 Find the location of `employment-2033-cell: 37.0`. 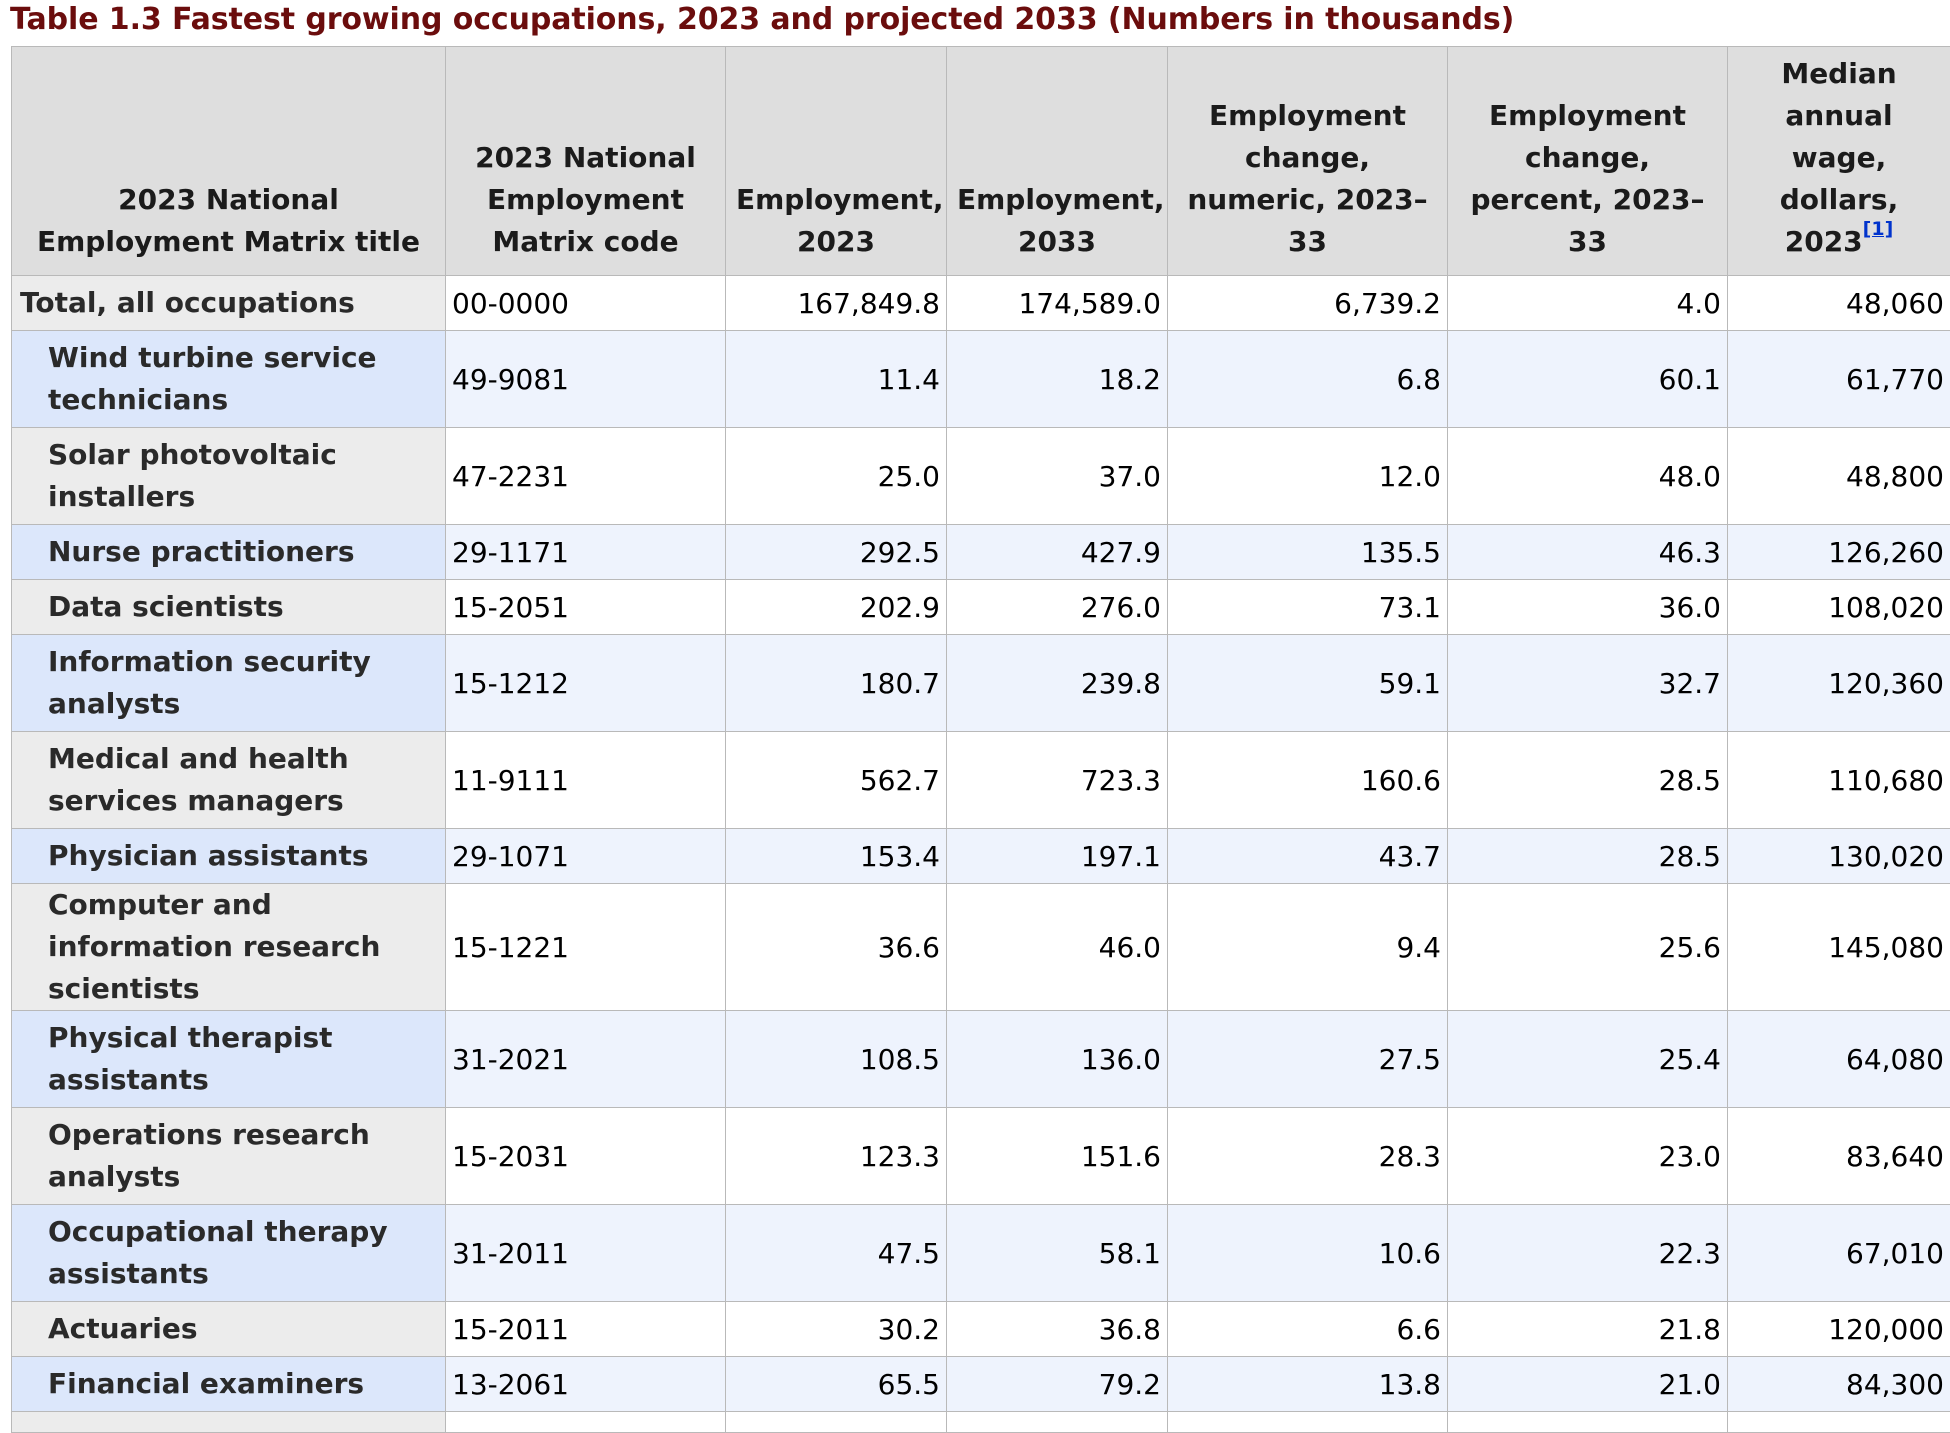

employment-2033-cell: 37.0 is located at coordinates (1057, 476).